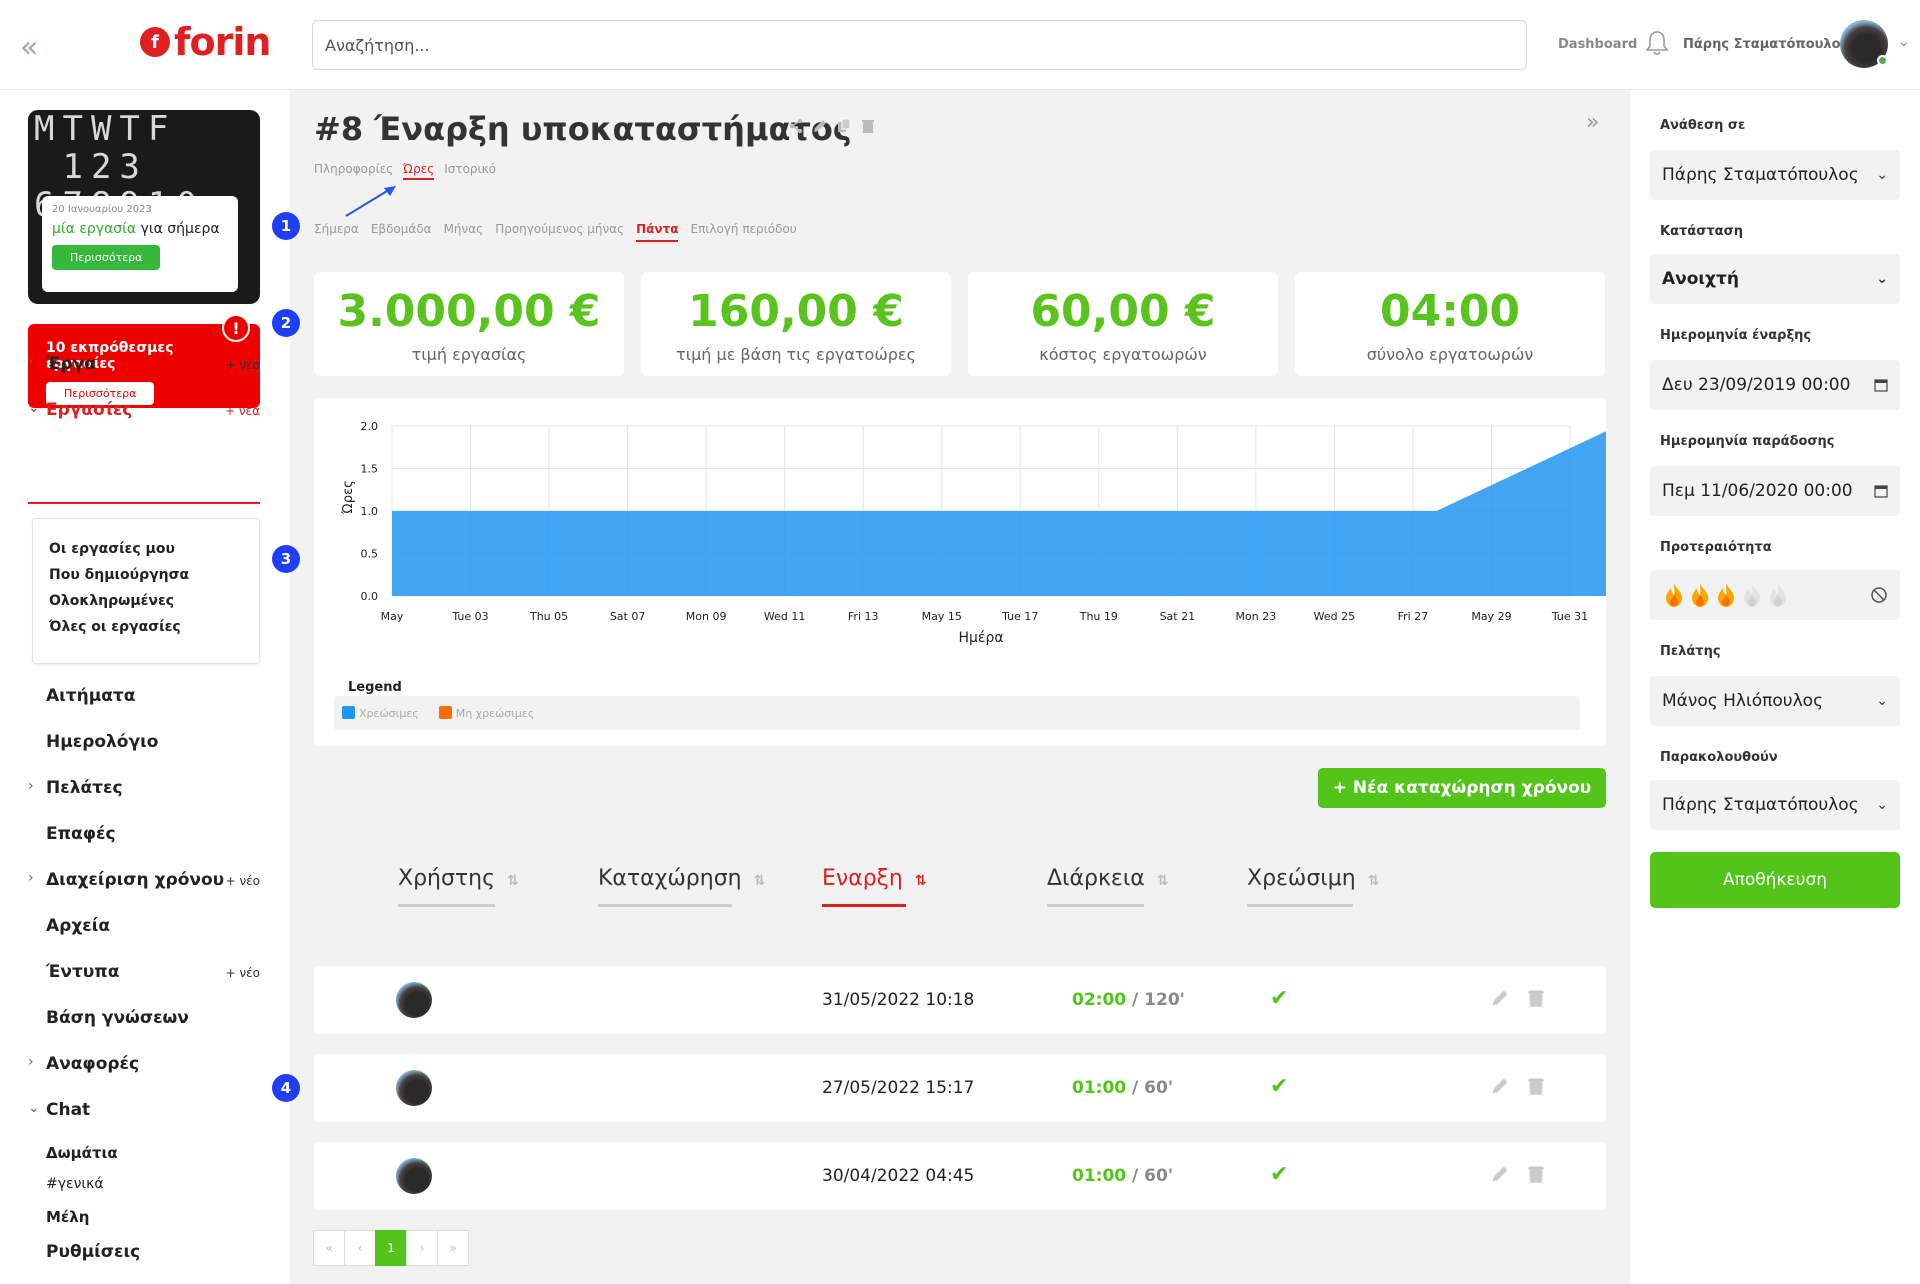 The image size is (1920, 1284). I want to click on alert-icon: !, so click(236, 328).